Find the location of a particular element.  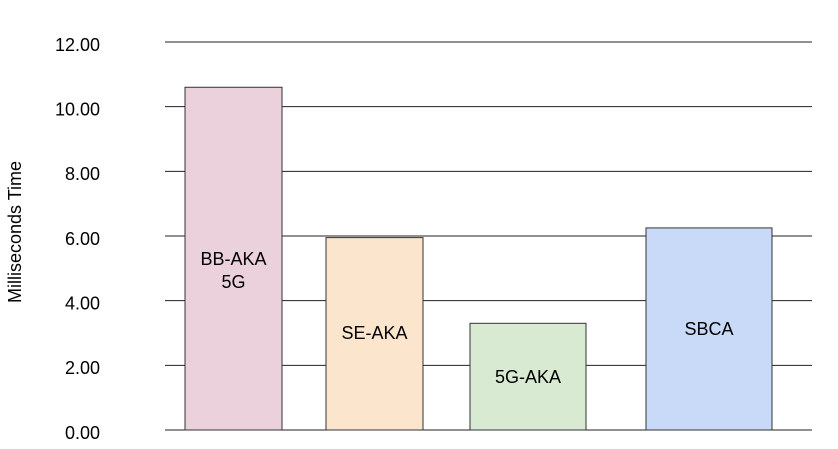

y-axis-label: Milliseconds Time is located at coordinates (15, 232).